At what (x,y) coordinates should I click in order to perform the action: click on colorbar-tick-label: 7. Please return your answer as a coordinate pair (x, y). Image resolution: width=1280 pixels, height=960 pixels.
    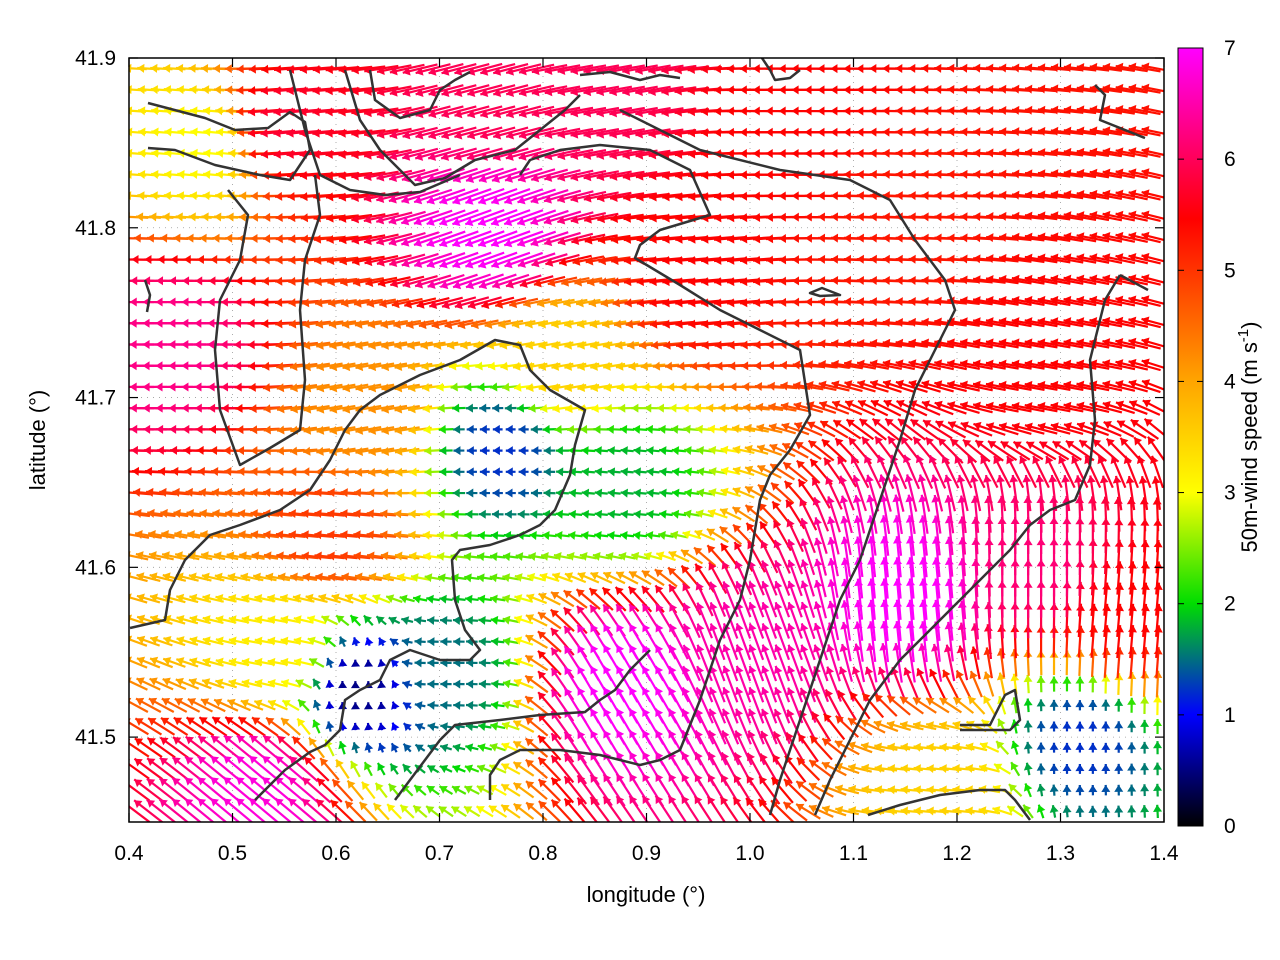
    Looking at the image, I should click on (1230, 48).